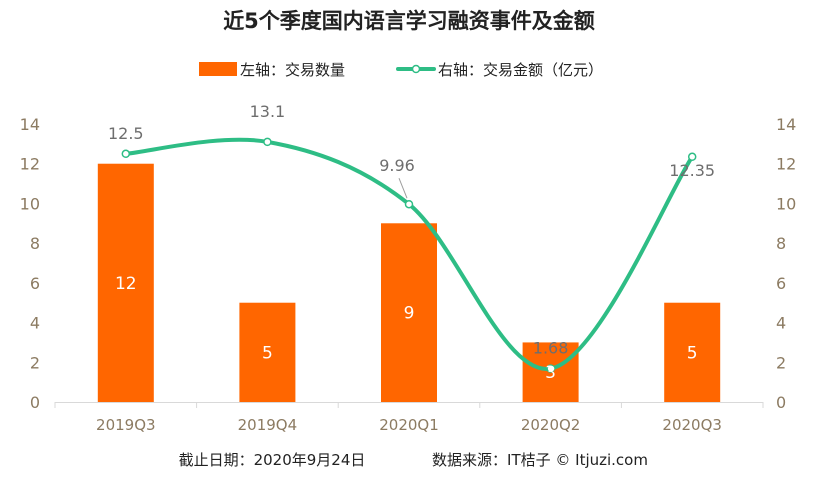 This screenshot has width=818, height=480. I want to click on line-label-leader, so click(403, 188).